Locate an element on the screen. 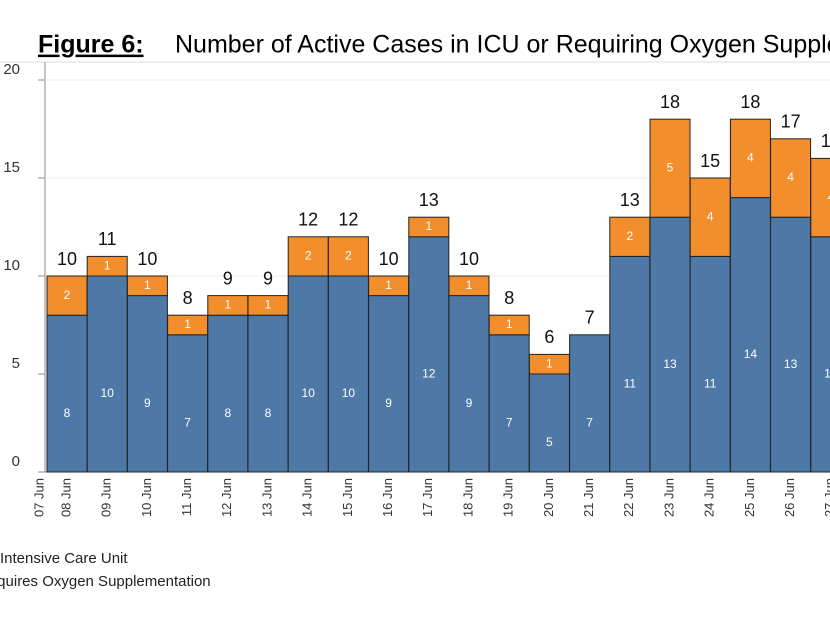  x-tick-label: 20 Jun is located at coordinates (548, 497).